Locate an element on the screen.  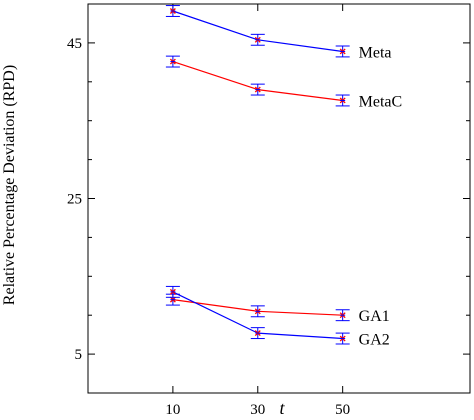
y-tick-label: 5 is located at coordinates (79, 355).